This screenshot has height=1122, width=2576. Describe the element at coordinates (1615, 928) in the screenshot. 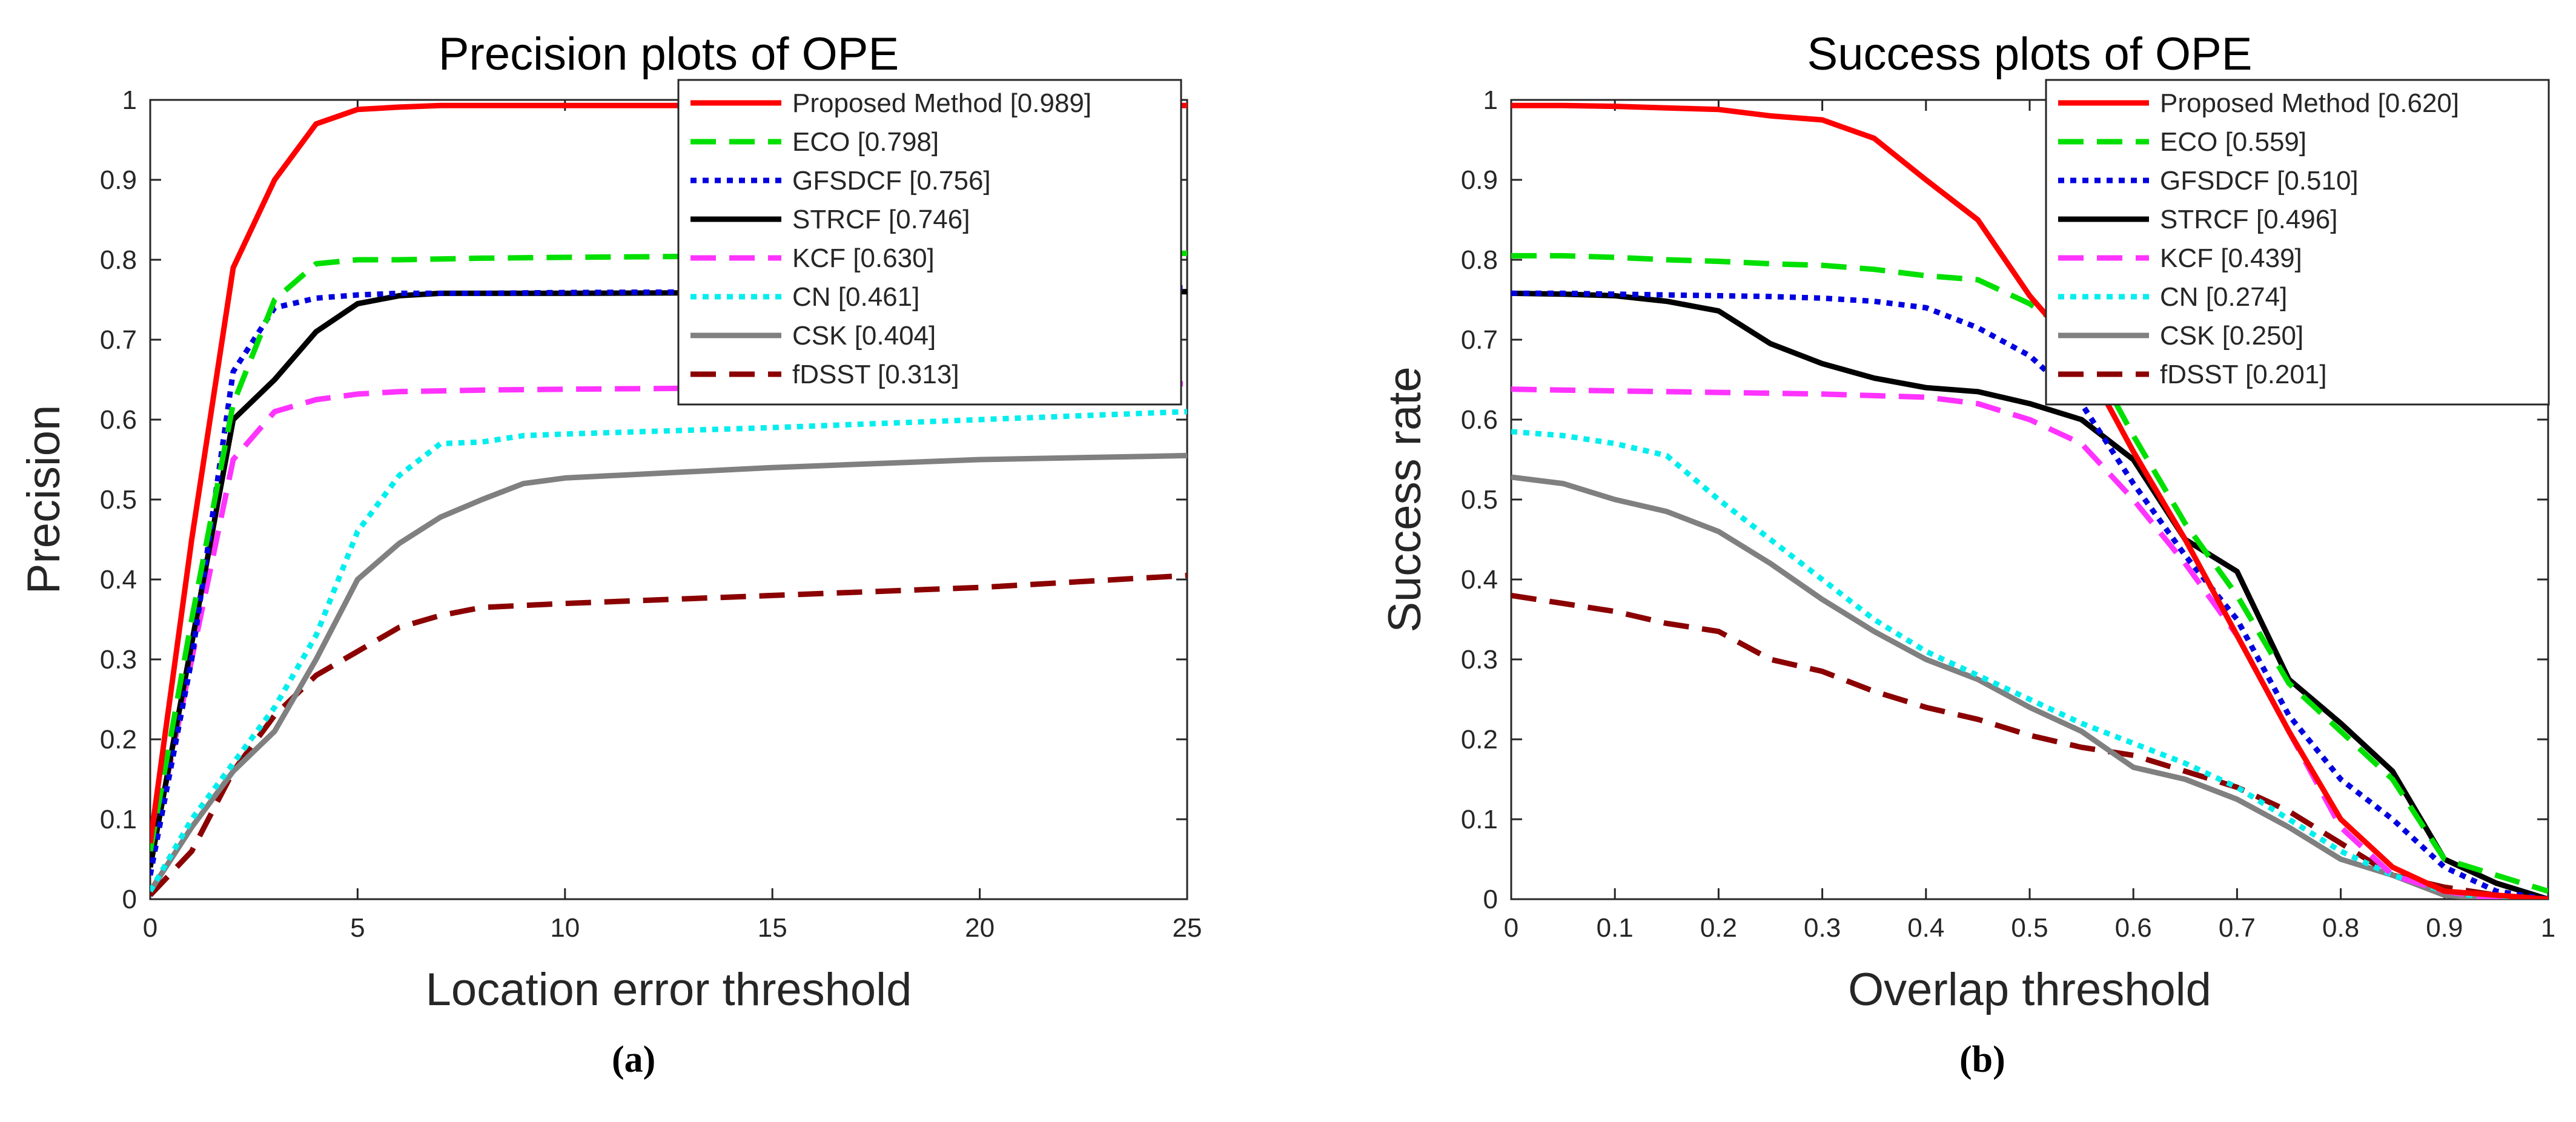

I see `x-tick-label: 0.1` at that location.